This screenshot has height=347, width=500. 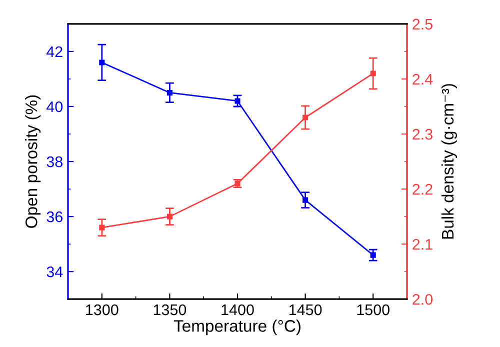 I want to click on y2-tick-label: 2.1, so click(x=422, y=244).